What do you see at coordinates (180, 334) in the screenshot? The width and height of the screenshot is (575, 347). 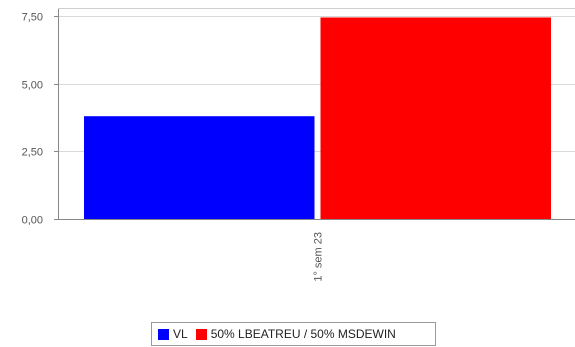 I see `legend-label-vl: VL` at bounding box center [180, 334].